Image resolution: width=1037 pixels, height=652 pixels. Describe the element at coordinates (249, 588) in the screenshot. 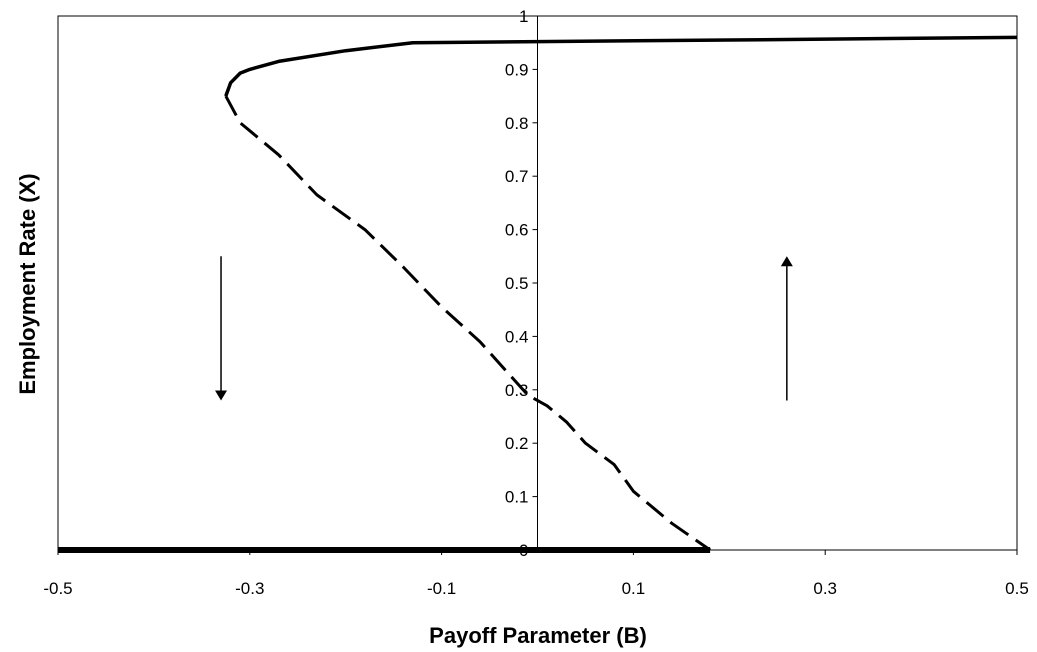

I see `x-tick-label: -0.3` at that location.